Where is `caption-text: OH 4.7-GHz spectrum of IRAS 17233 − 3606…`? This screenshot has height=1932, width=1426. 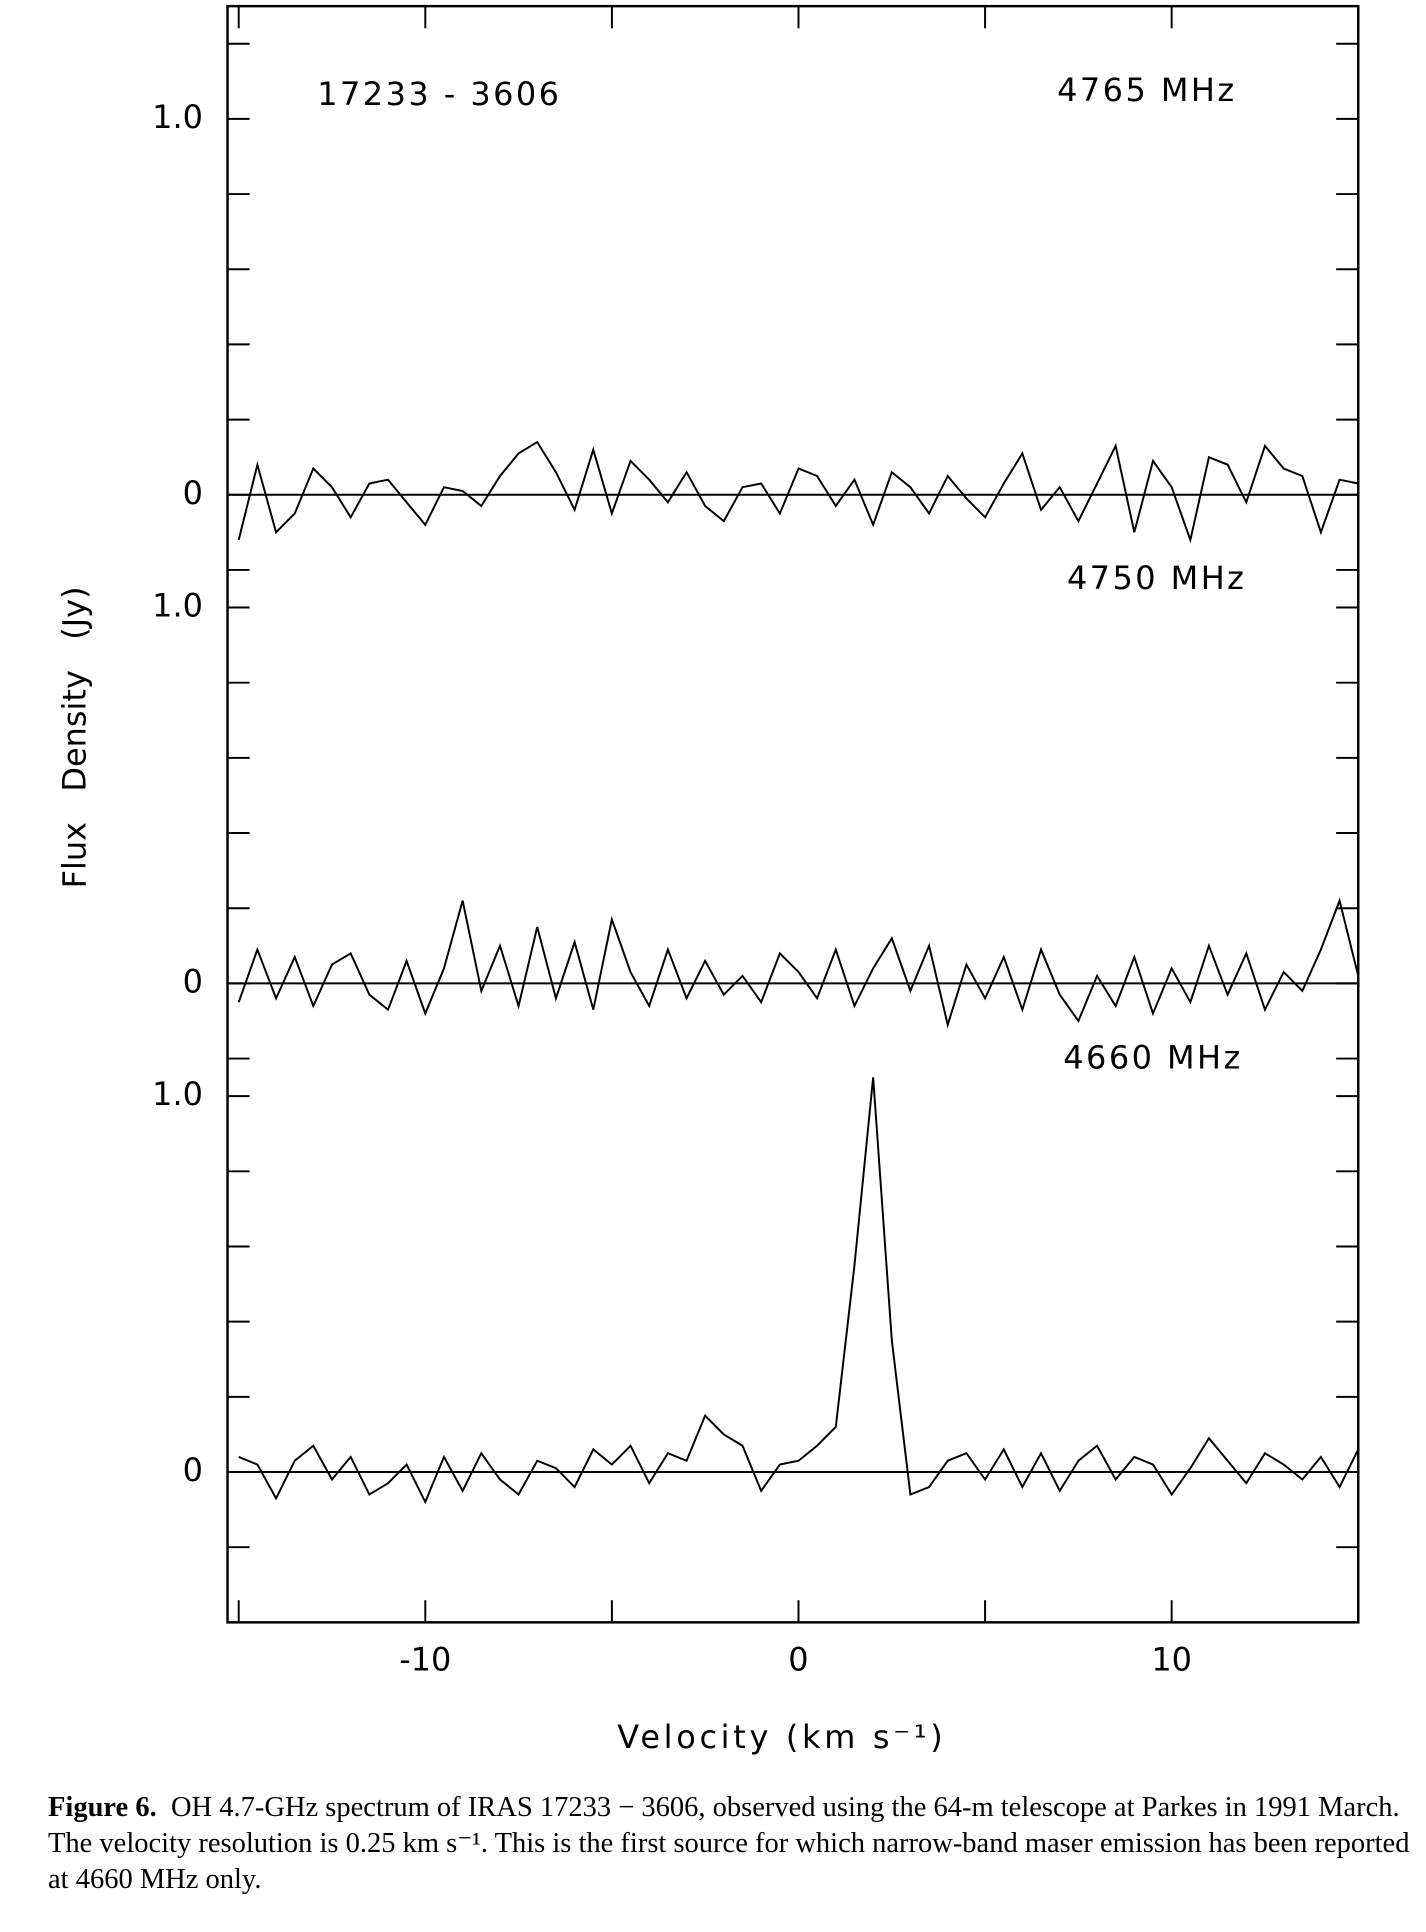 caption-text: OH 4.7-GHz spectrum of IRAS 17233 − 3606… is located at coordinates (729, 1843).